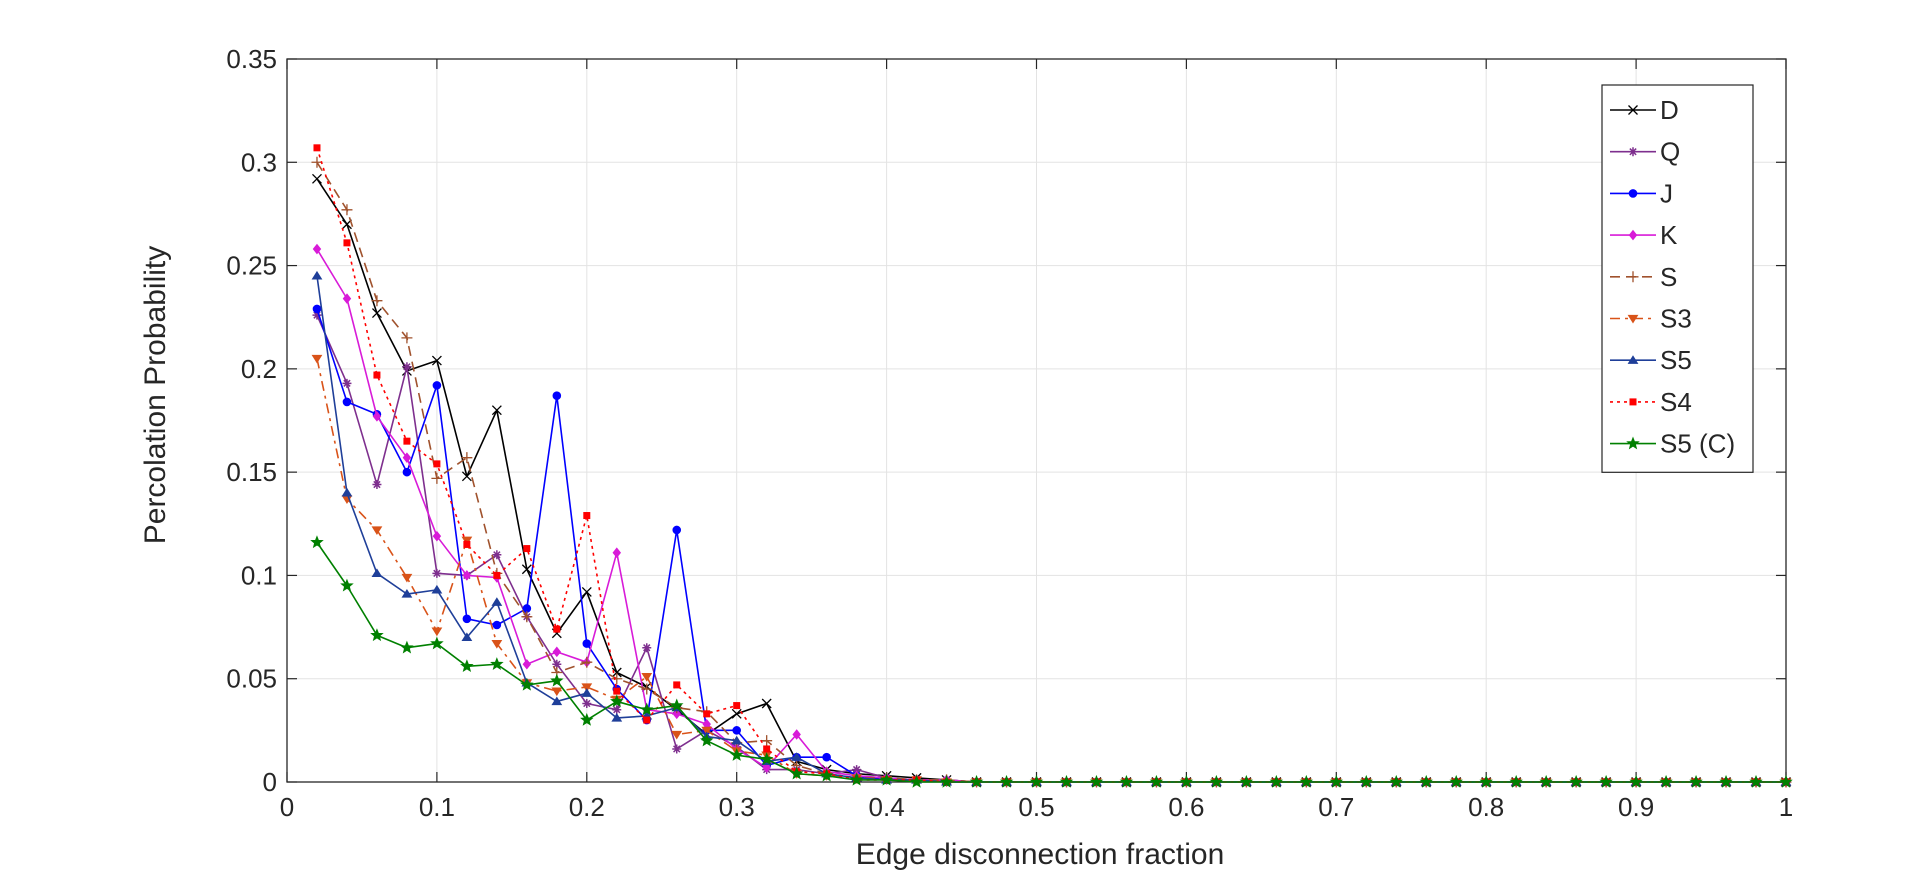 This screenshot has width=1920, height=884. I want to click on x-tick-label: 0.4, so click(887, 807).